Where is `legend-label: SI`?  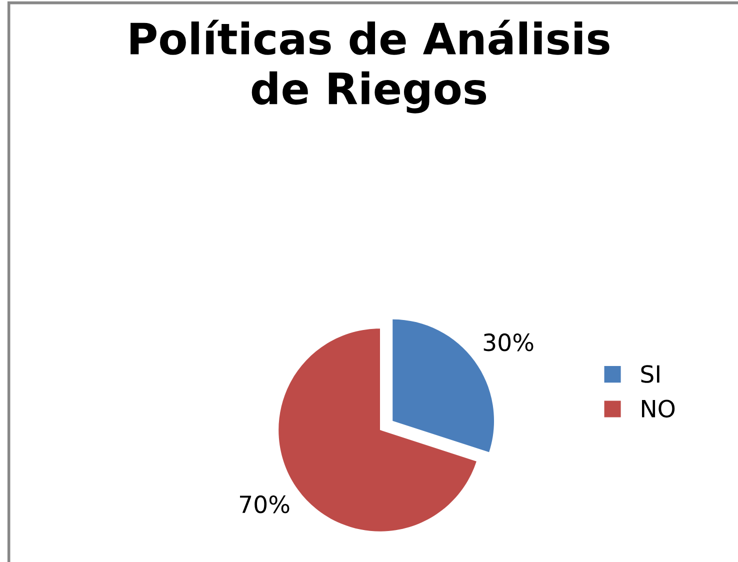 legend-label: SI is located at coordinates (650, 374).